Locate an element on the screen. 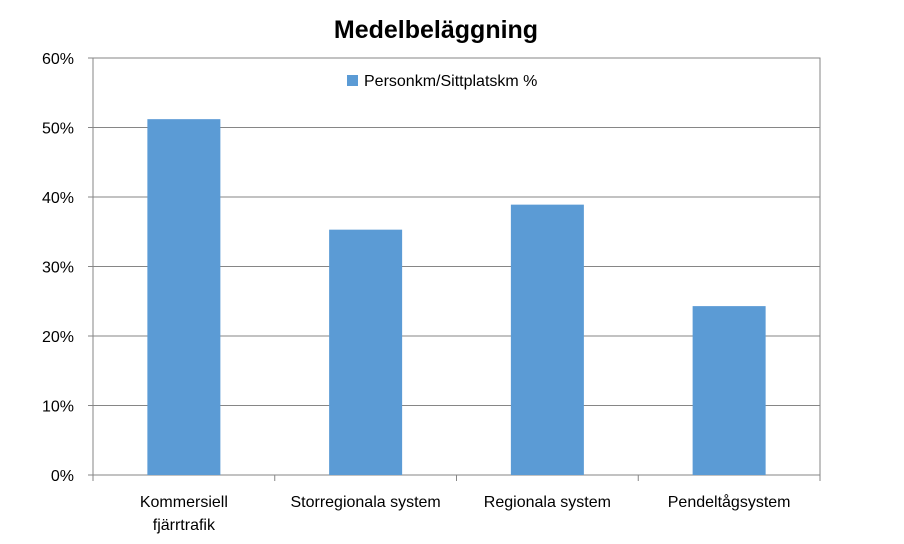  y-tick-label: 0% is located at coordinates (62, 476).